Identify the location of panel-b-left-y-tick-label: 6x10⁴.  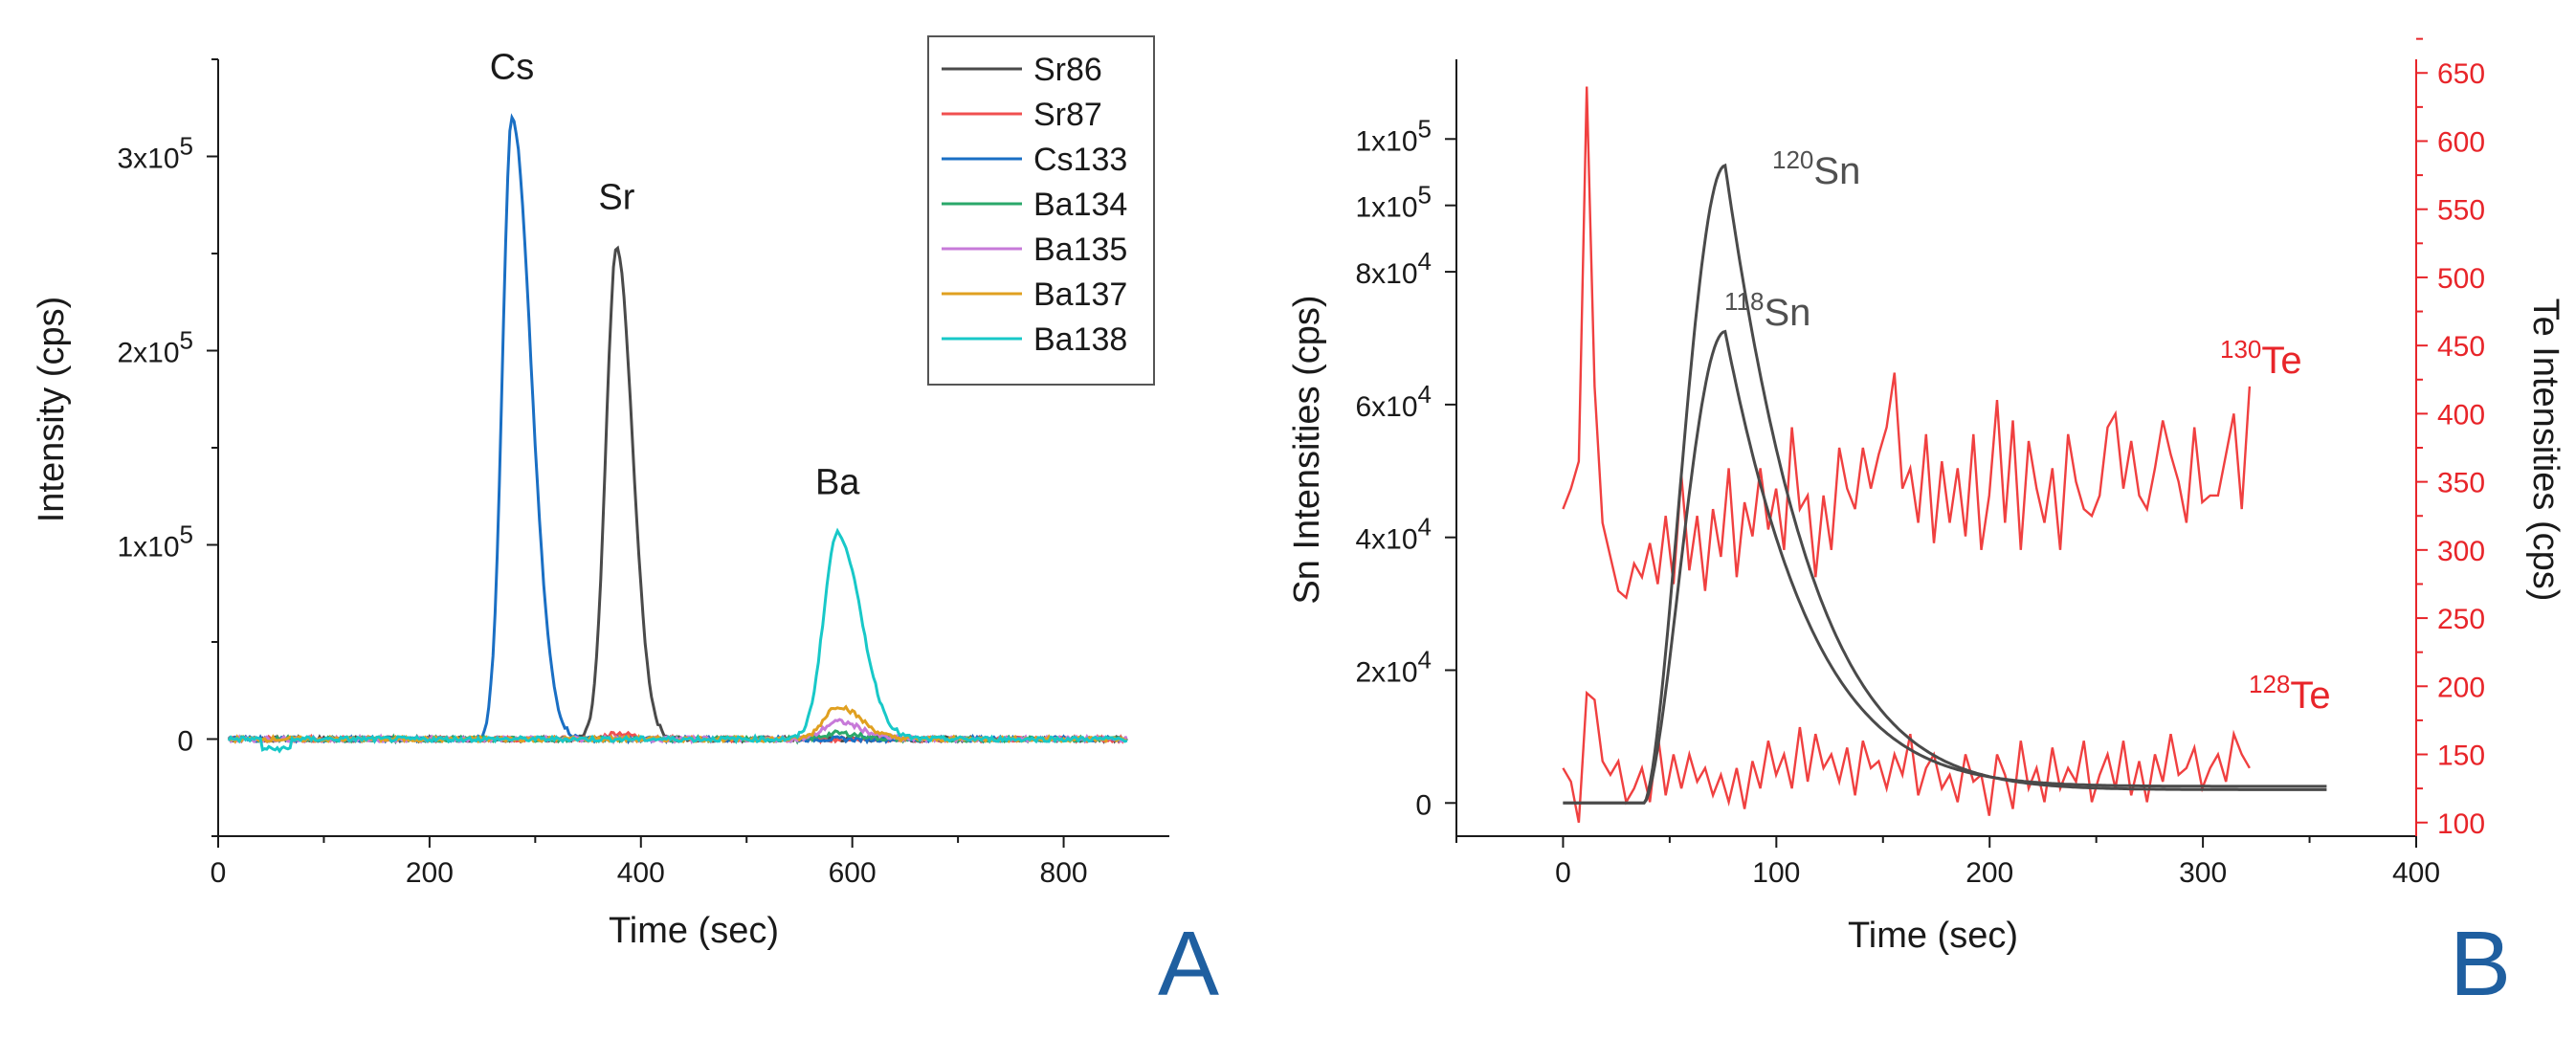
(1393, 402).